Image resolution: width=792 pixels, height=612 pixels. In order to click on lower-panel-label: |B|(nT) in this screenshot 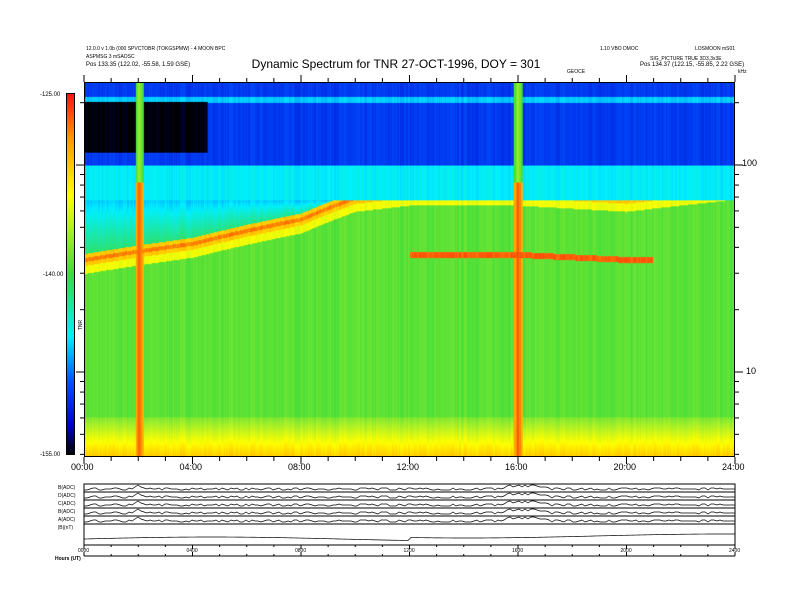, I will do `click(66, 528)`.